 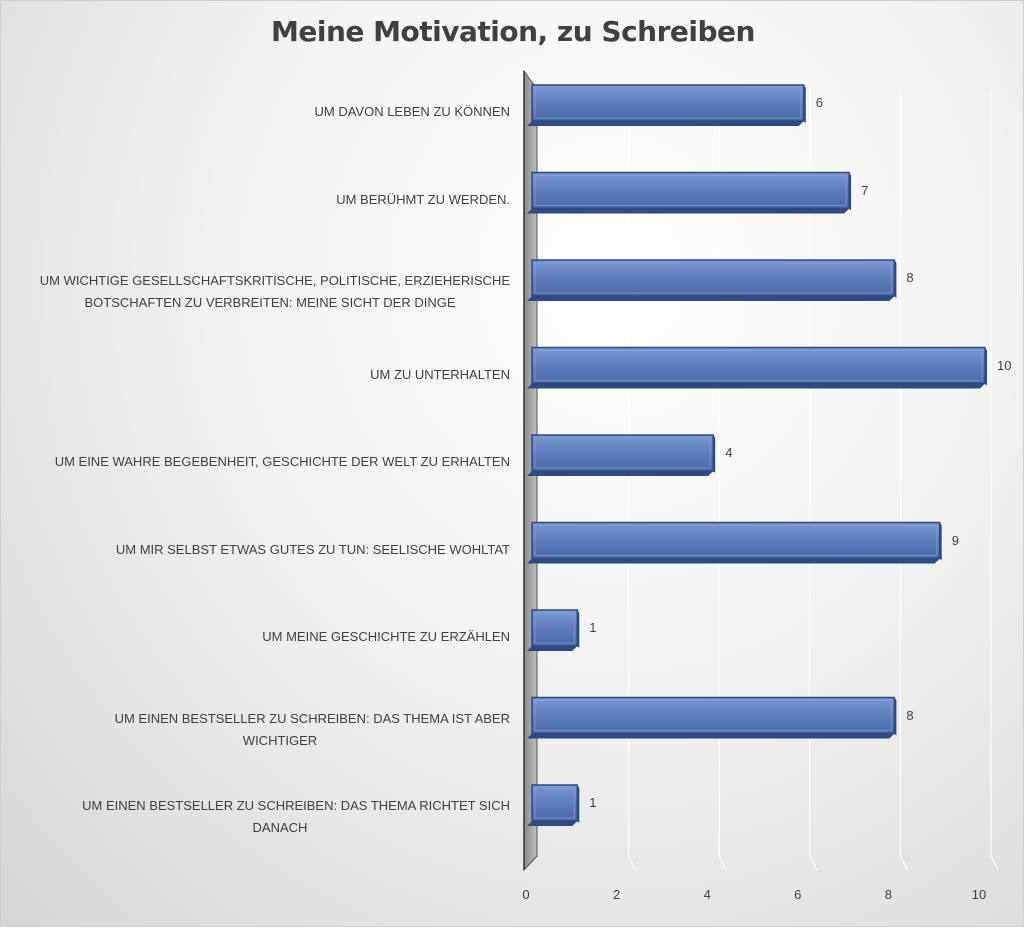 What do you see at coordinates (1004, 365) in the screenshot?
I see `data-label: 10` at bounding box center [1004, 365].